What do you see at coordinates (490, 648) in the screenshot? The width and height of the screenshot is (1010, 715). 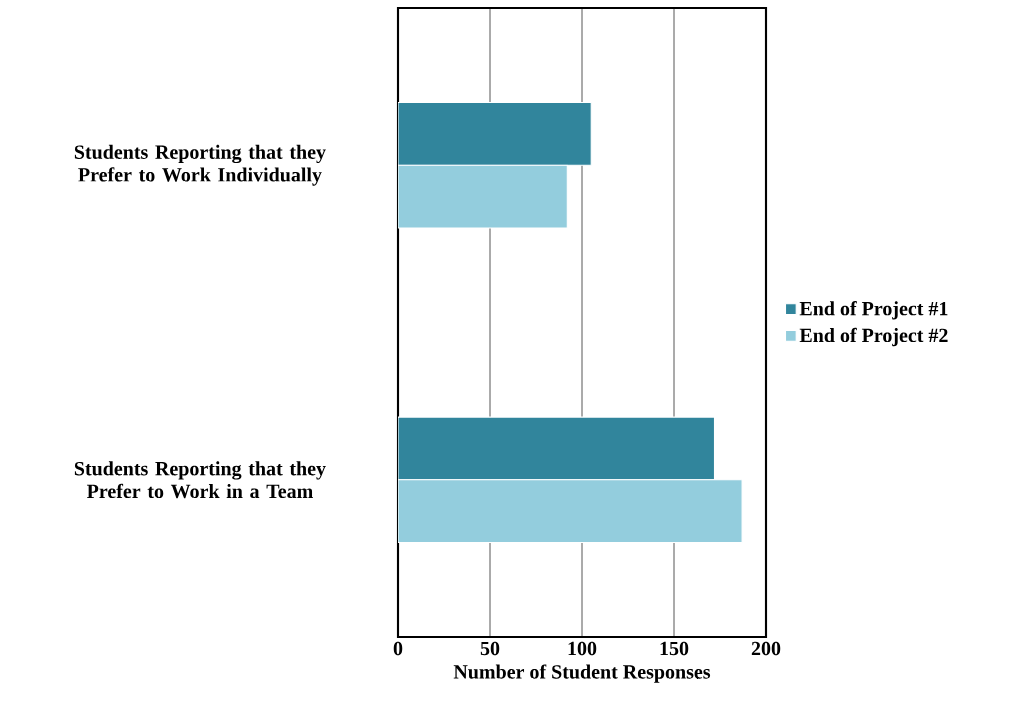 I see `x-tick-label: 50` at bounding box center [490, 648].